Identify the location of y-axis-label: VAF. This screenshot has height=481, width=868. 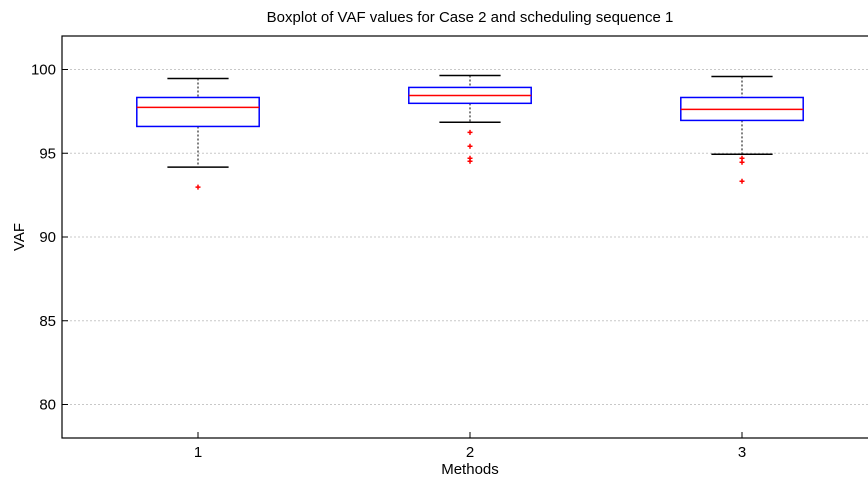
(19, 237).